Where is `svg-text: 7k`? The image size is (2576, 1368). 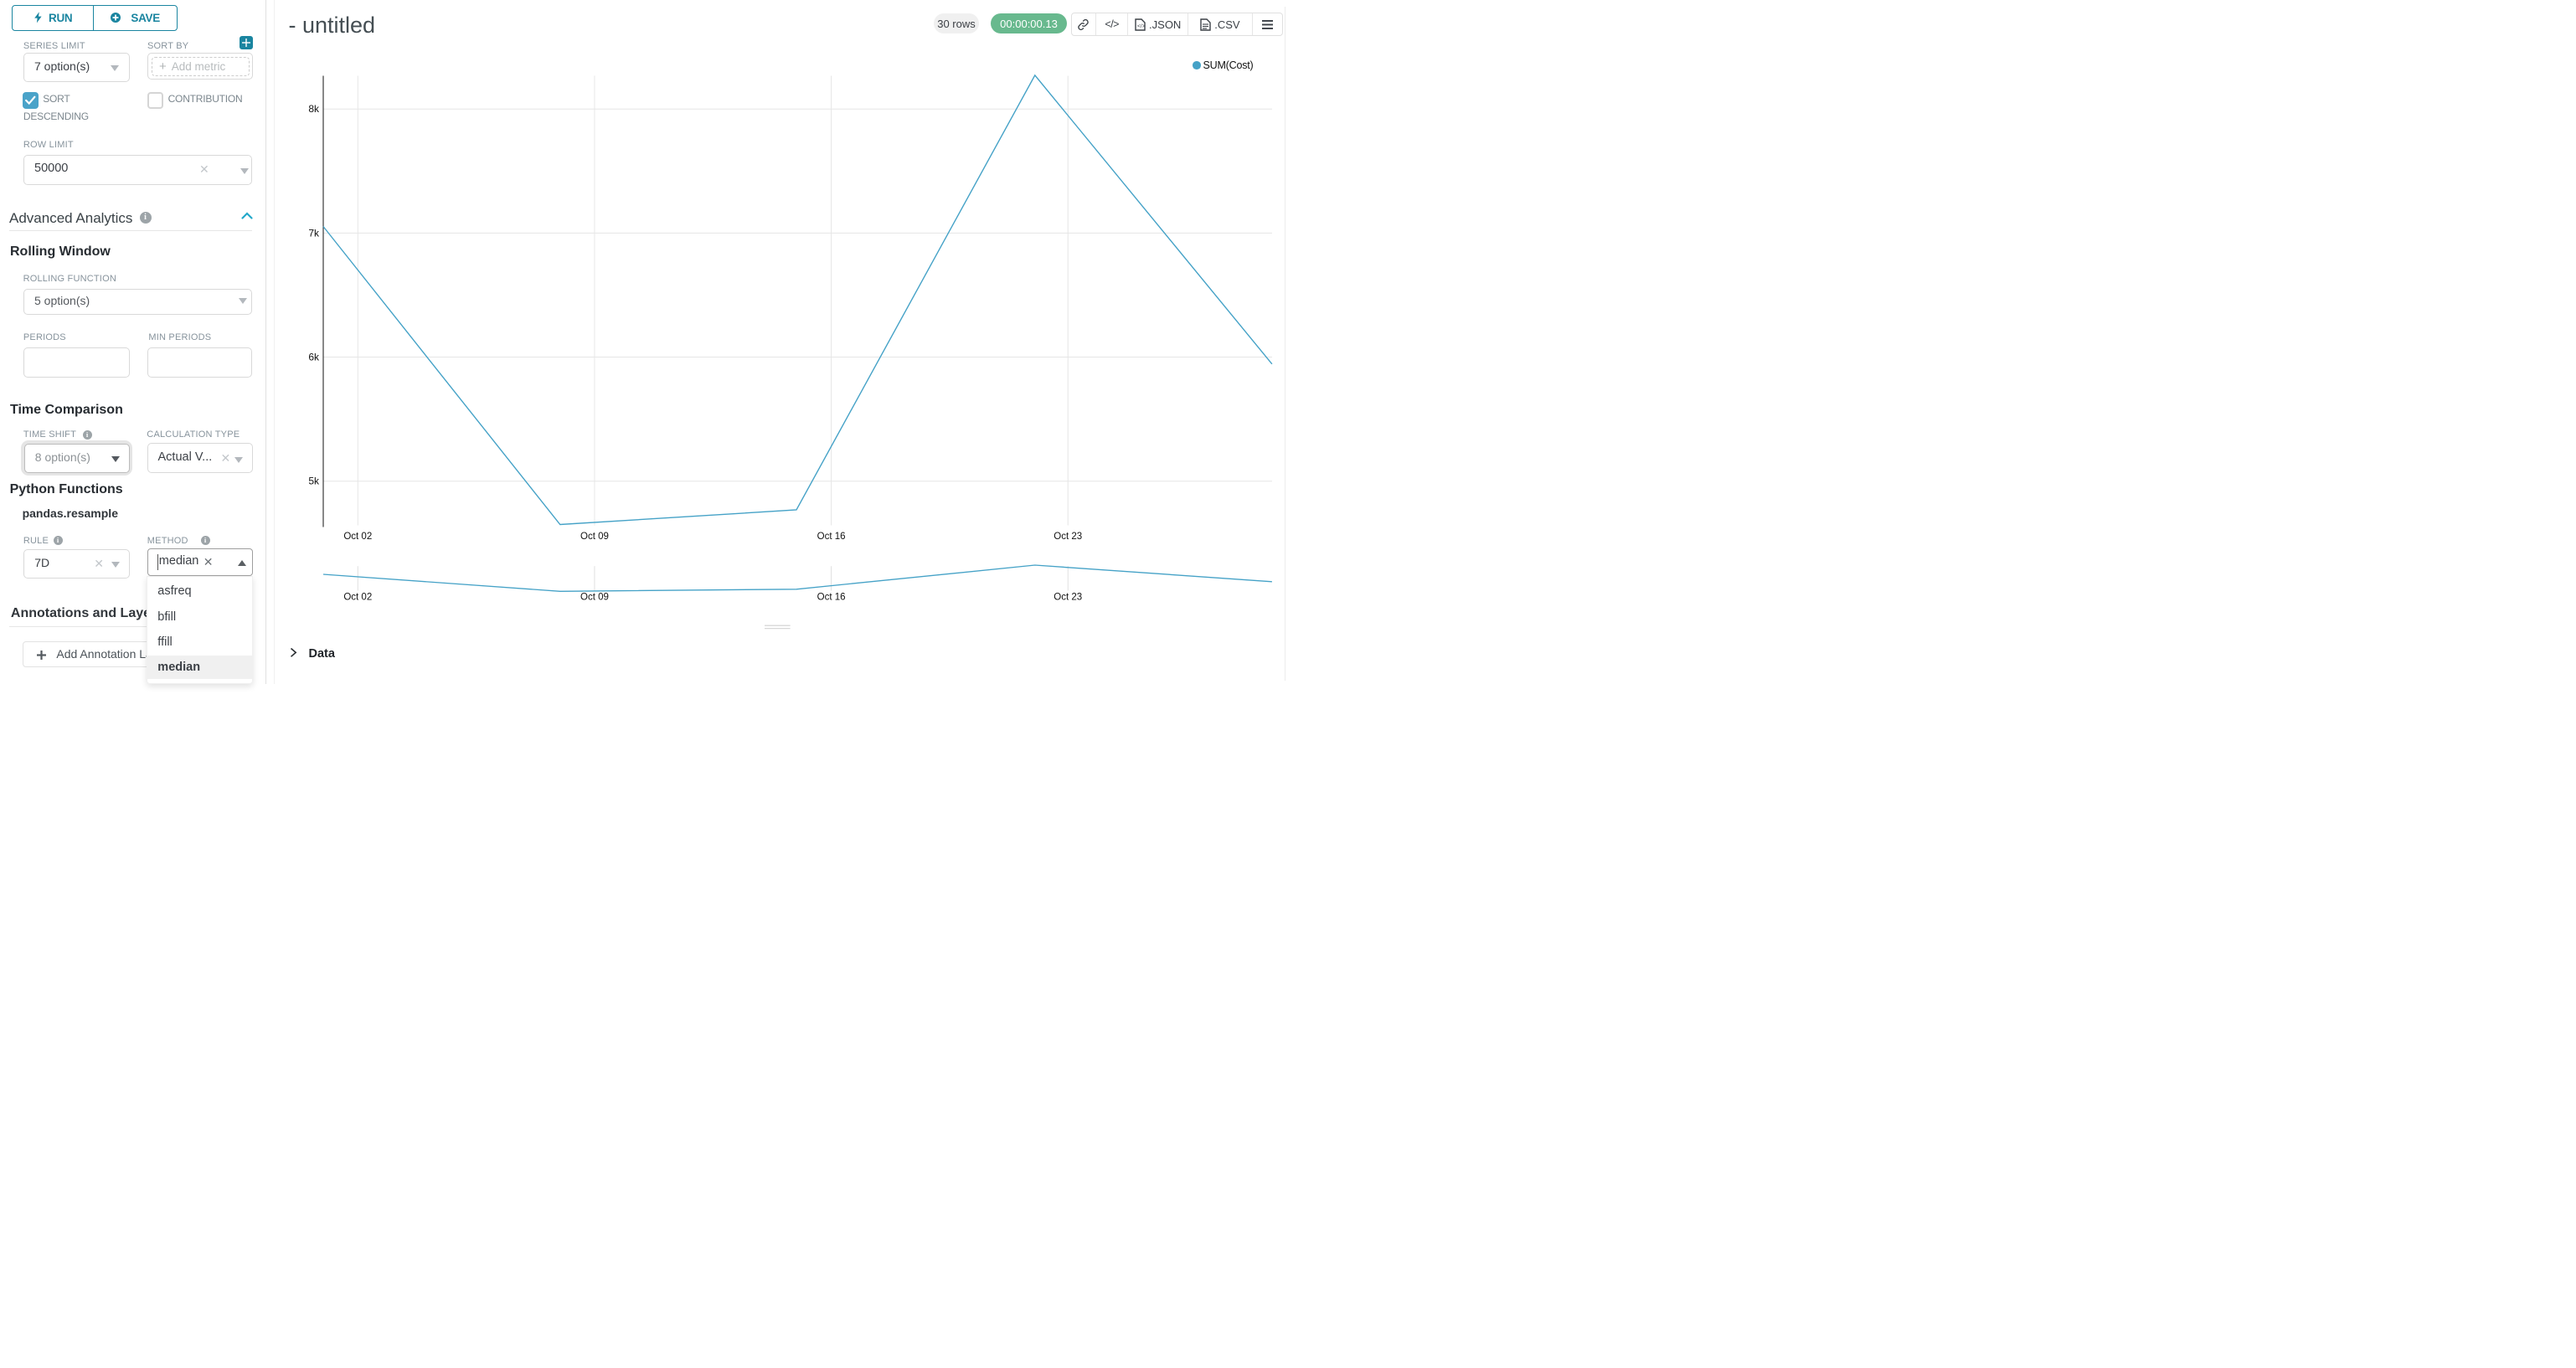 svg-text: 7k is located at coordinates (314, 233).